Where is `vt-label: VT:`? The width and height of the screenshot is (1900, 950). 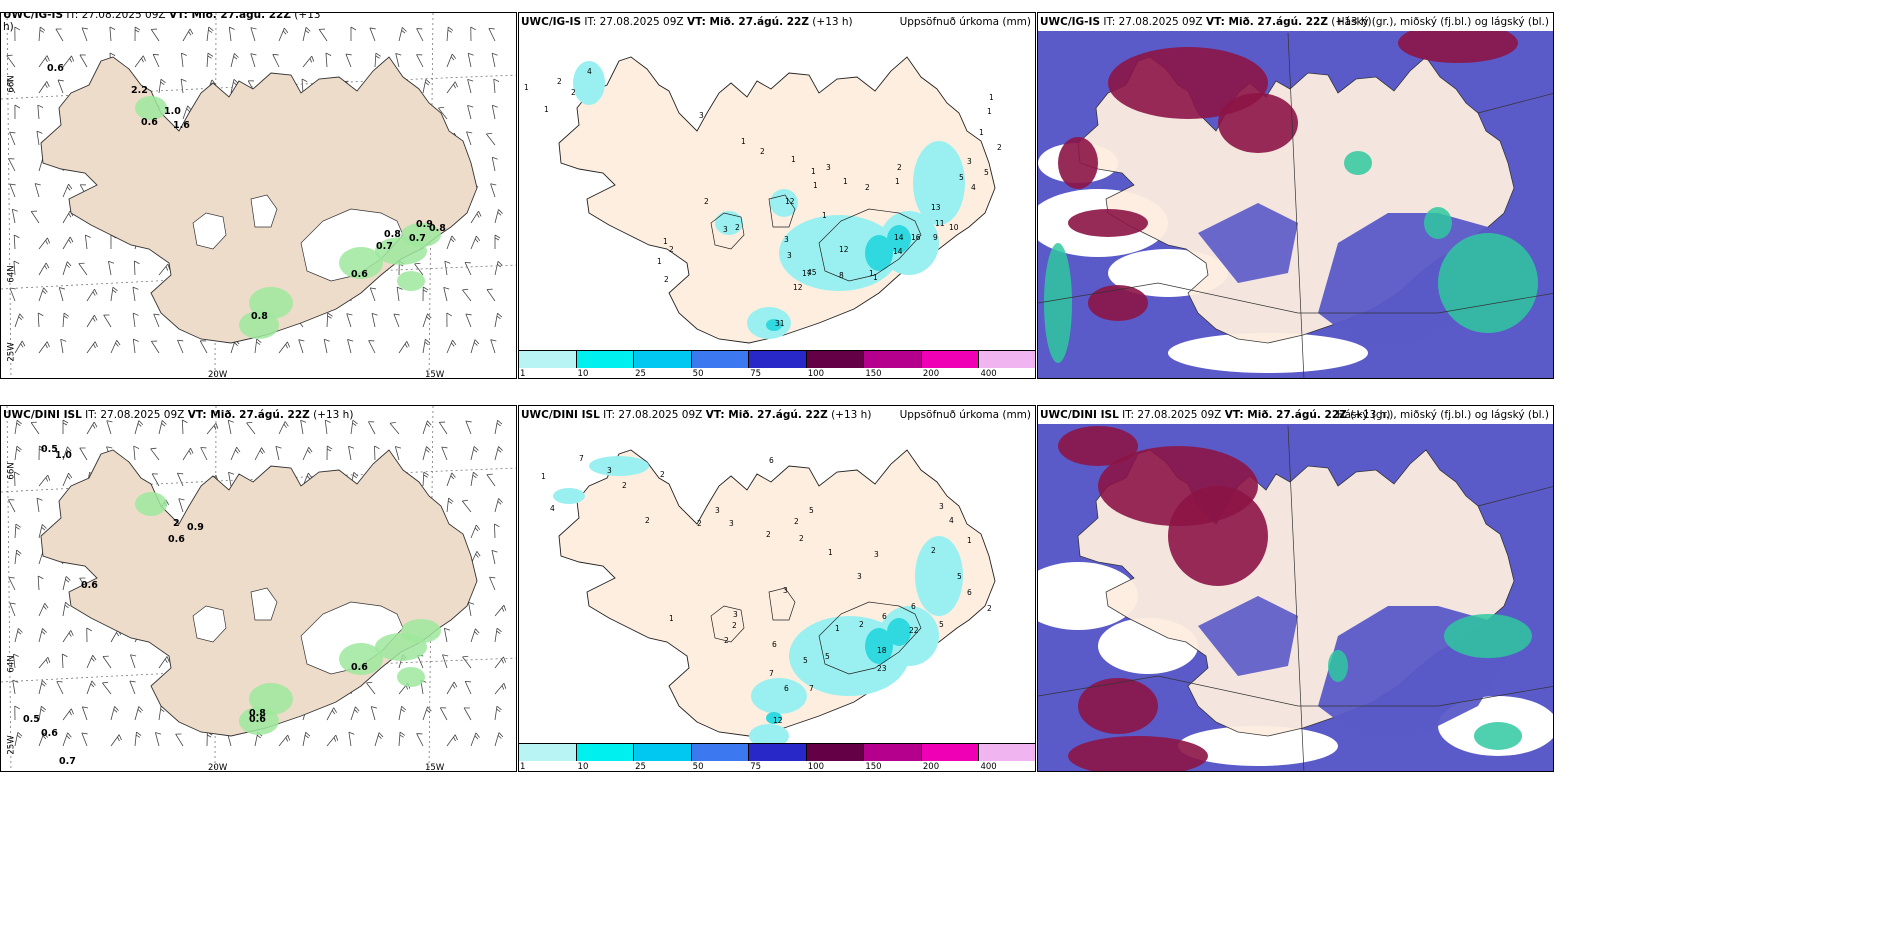 vt-label: VT: is located at coordinates (199, 415).